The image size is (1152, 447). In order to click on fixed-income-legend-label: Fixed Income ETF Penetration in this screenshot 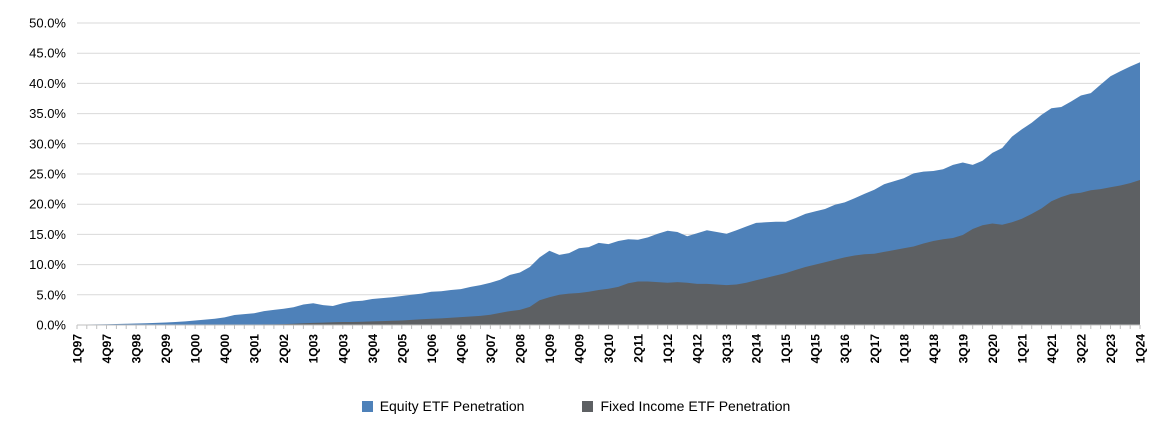, I will do `click(695, 406)`.